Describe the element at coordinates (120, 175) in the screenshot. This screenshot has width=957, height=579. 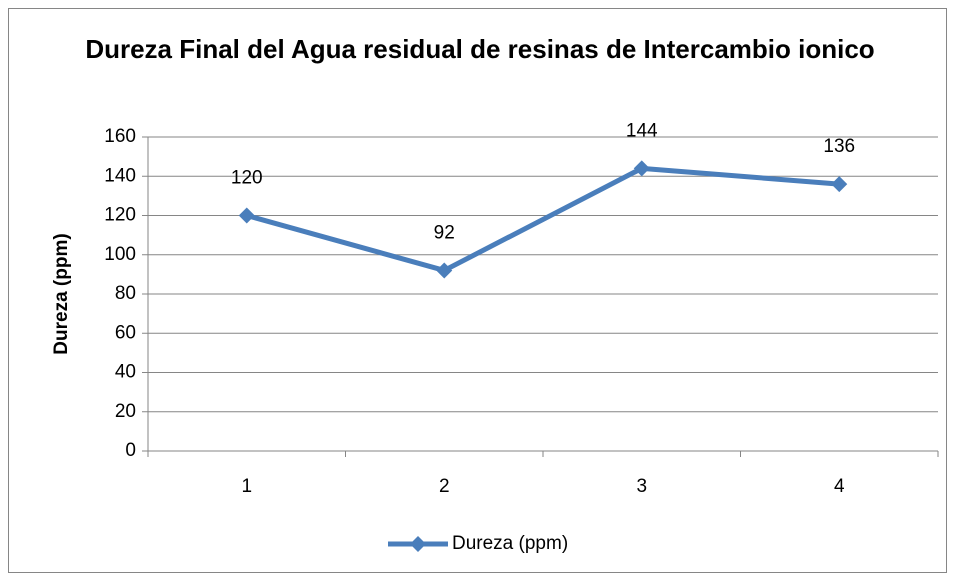
I see `y-tick-label: 140` at that location.